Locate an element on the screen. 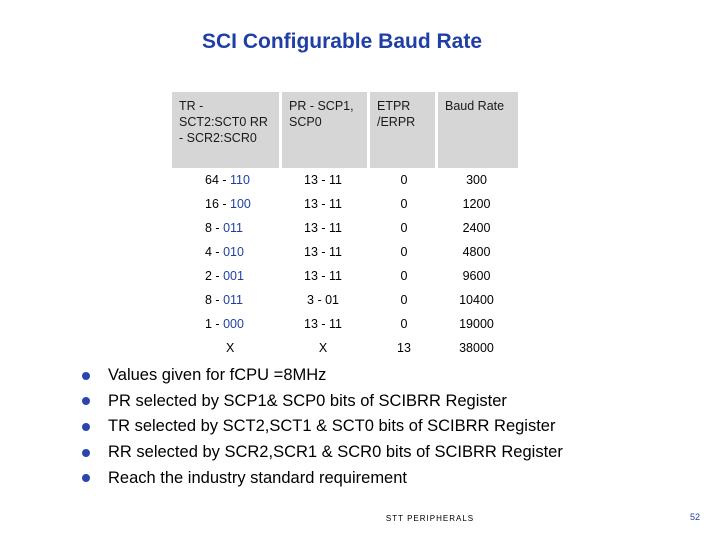 This screenshot has width=720, height=540. tr-bits: 110 is located at coordinates (240, 180).